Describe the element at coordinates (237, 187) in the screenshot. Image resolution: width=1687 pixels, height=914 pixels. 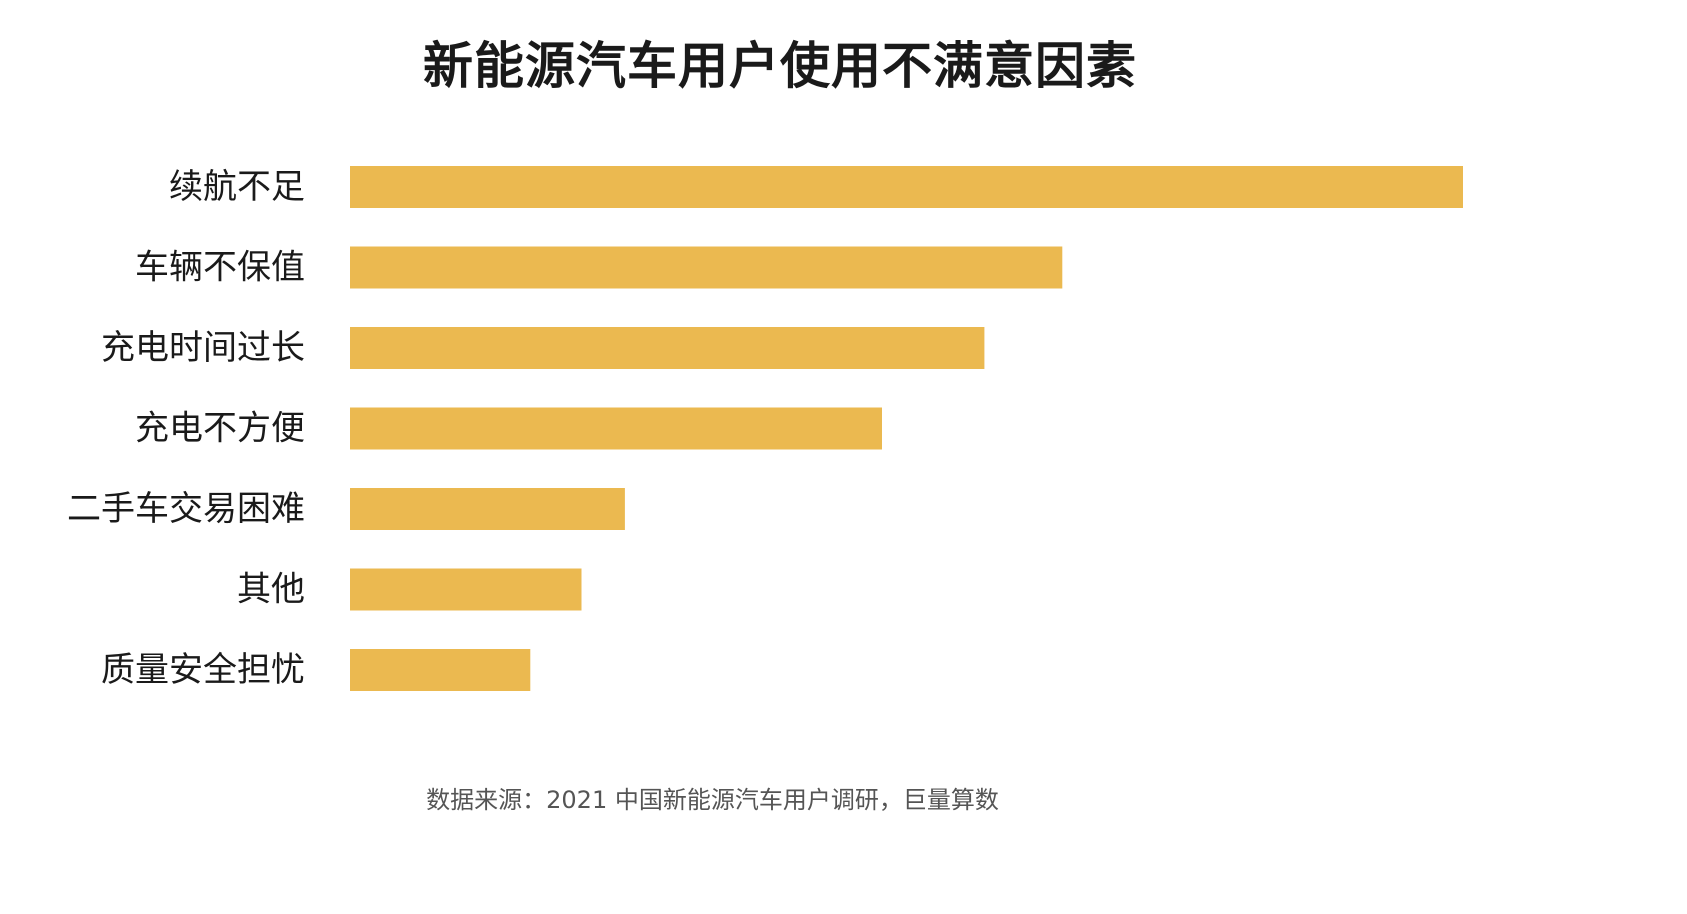
I see `category-label-1: 续航不足` at that location.